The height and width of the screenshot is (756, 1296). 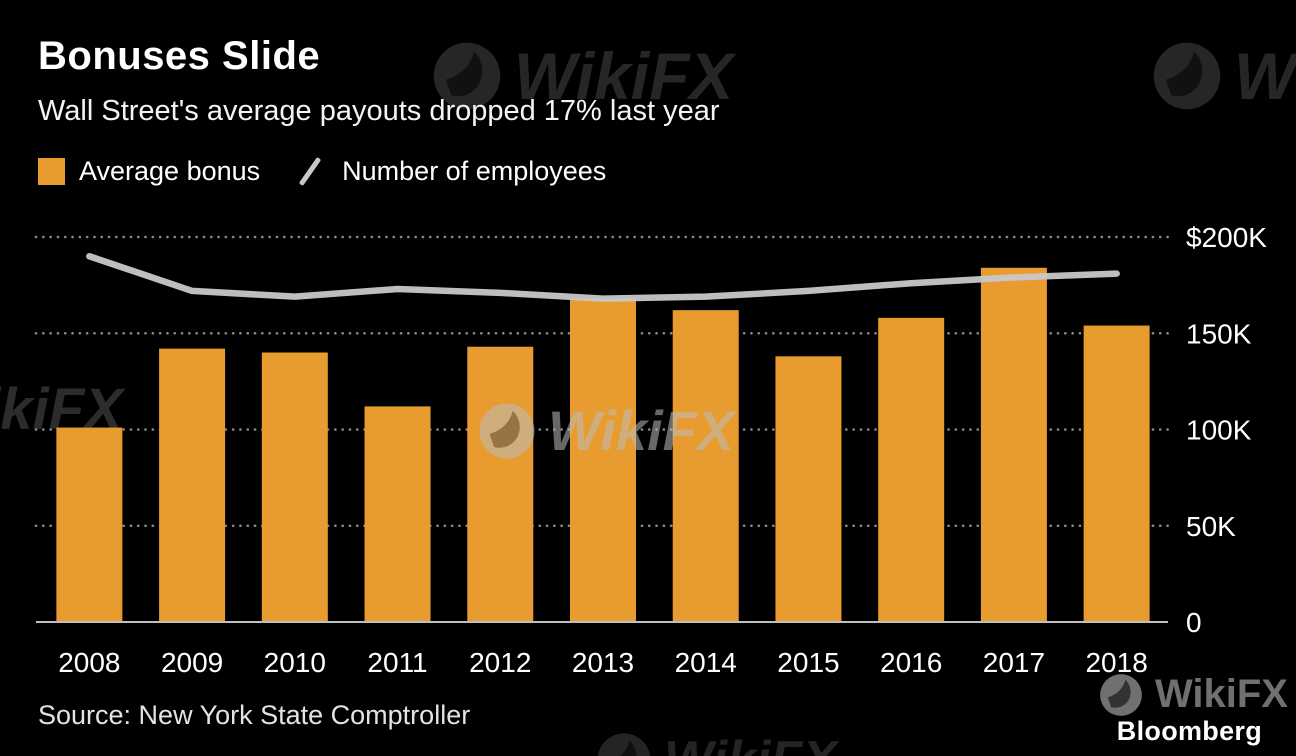 I want to click on y-axis-label: 100K, so click(x=1219, y=430).